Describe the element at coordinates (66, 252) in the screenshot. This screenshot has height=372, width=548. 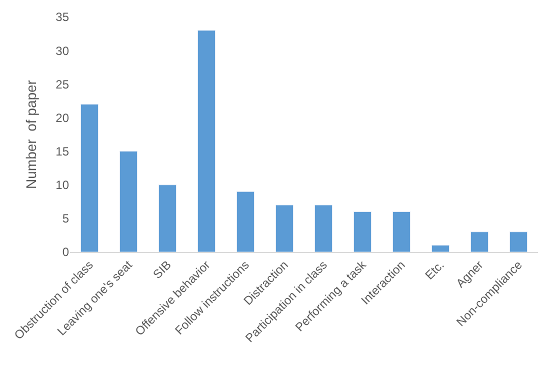
I see `y-tick-label: 0` at that location.